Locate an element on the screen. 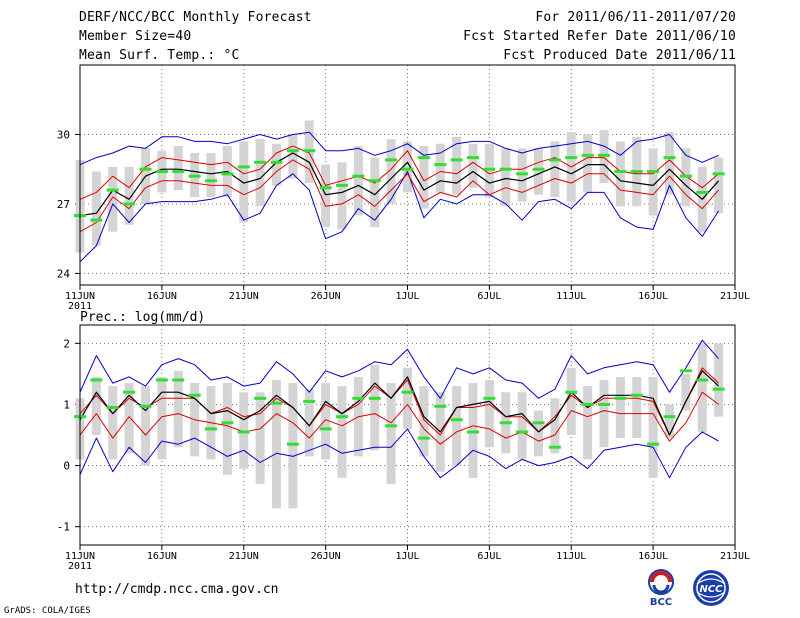 The width and height of the screenshot is (800, 618). prec-extreme-max-line is located at coordinates (399, 369).